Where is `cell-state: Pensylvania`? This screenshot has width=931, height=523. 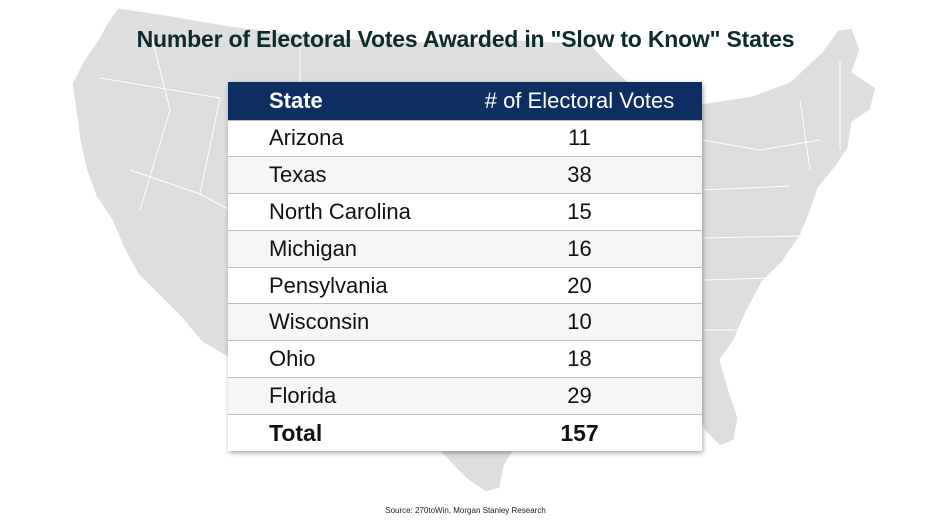
cell-state: Pensylvania is located at coordinates (328, 285).